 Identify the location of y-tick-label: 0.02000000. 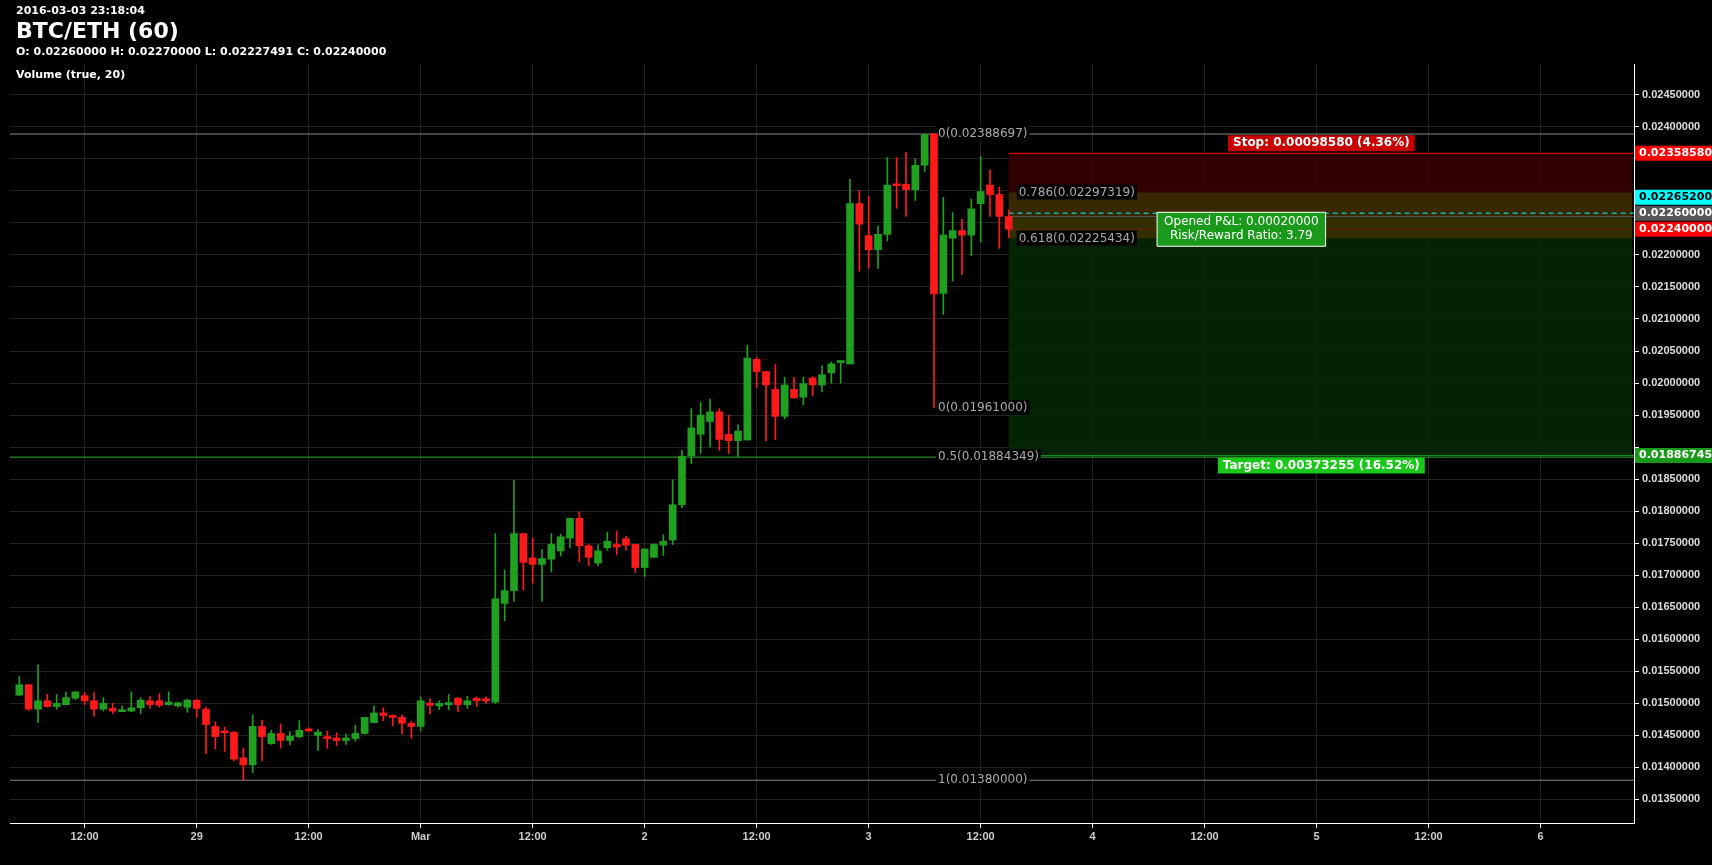
(1671, 382).